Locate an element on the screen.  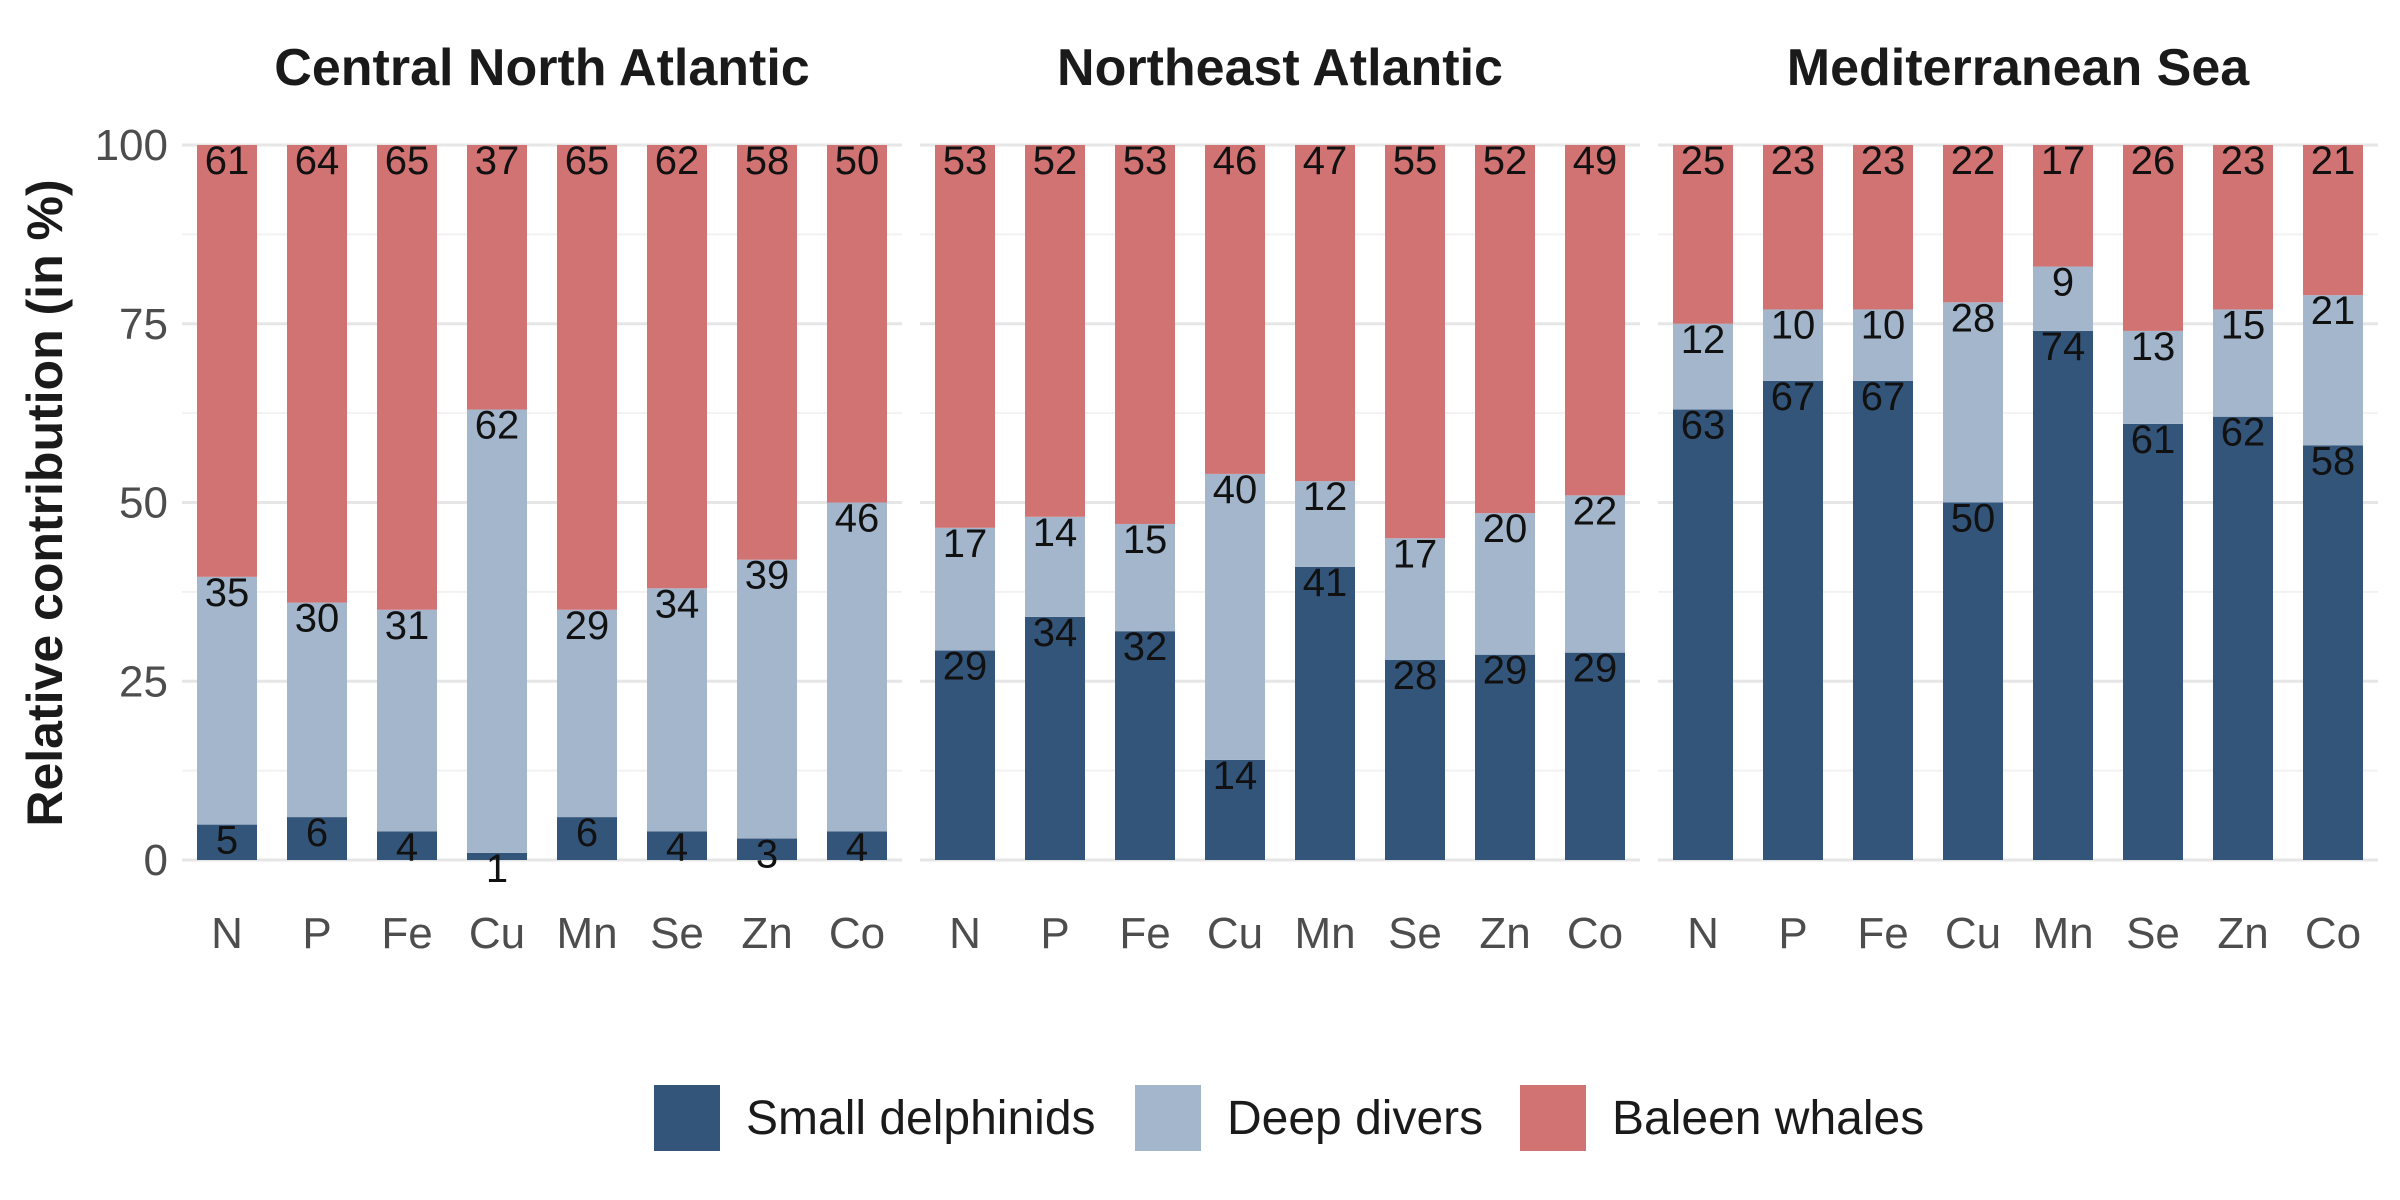
data-label: 30 is located at coordinates (317, 619).